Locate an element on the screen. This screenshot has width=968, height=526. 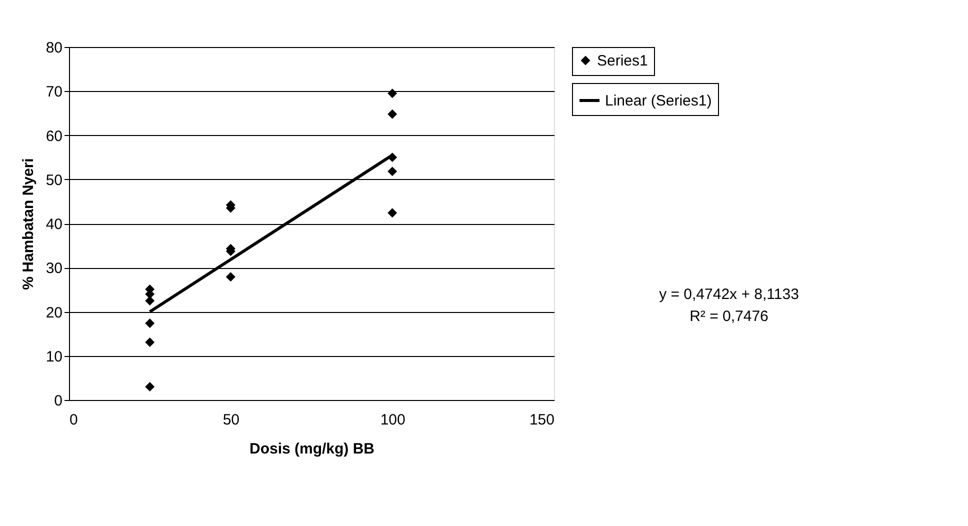
x-tick-label: 50 is located at coordinates (231, 420).